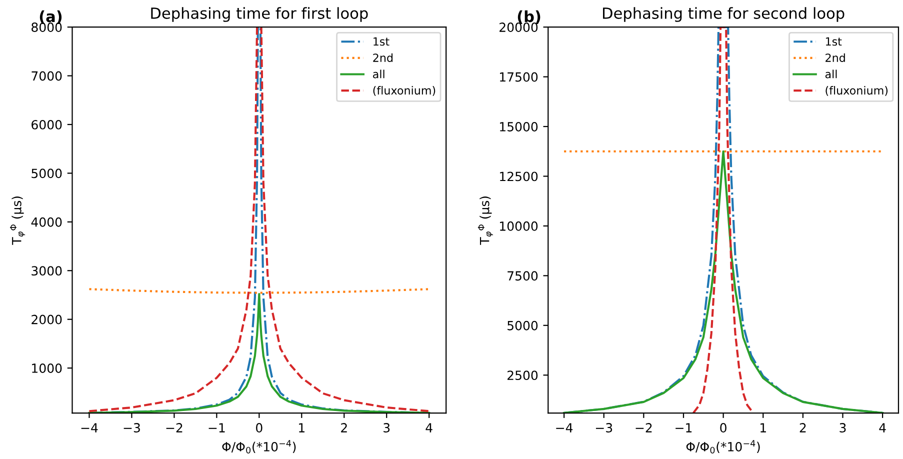  I want to click on y-tick-label: 7000, so click(47, 76).